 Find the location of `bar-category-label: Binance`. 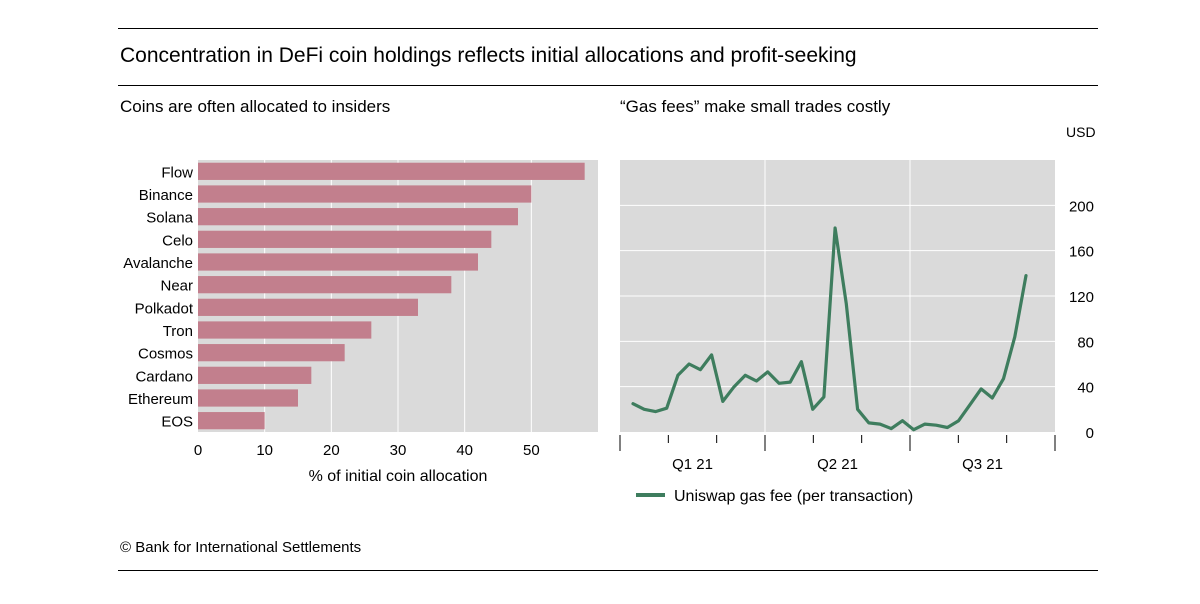

bar-category-label: Binance is located at coordinates (166, 195).